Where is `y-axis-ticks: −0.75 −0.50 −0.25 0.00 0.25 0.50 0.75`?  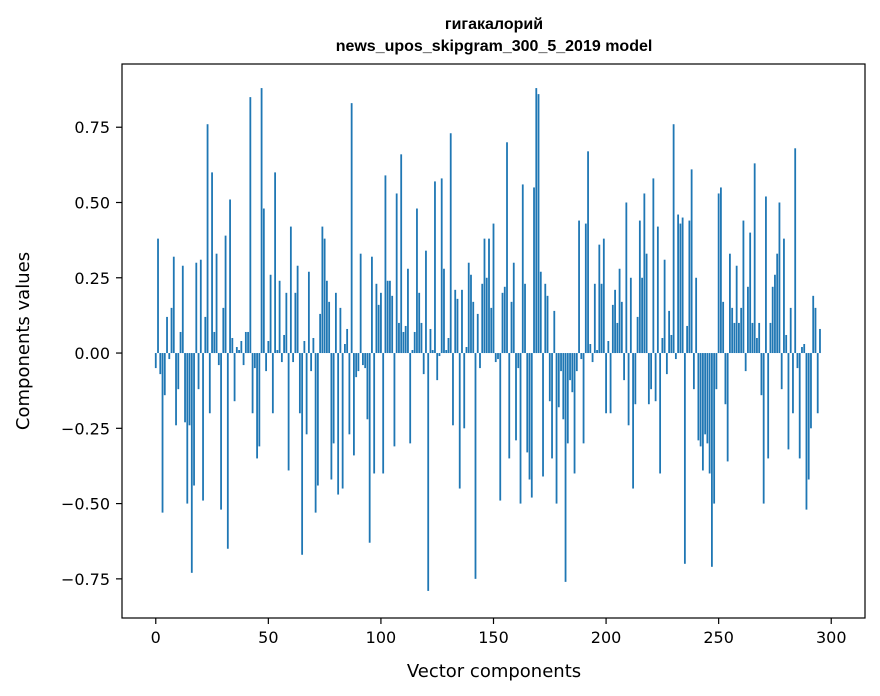 y-axis-ticks: −0.75 −0.50 −0.25 0.00 0.25 0.50 0.75 is located at coordinates (91, 353).